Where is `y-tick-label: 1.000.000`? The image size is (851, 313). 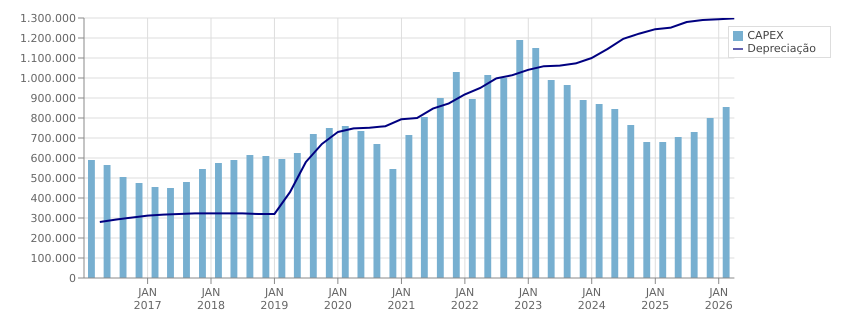 y-tick-label: 1.000.000 is located at coordinates (48, 78).